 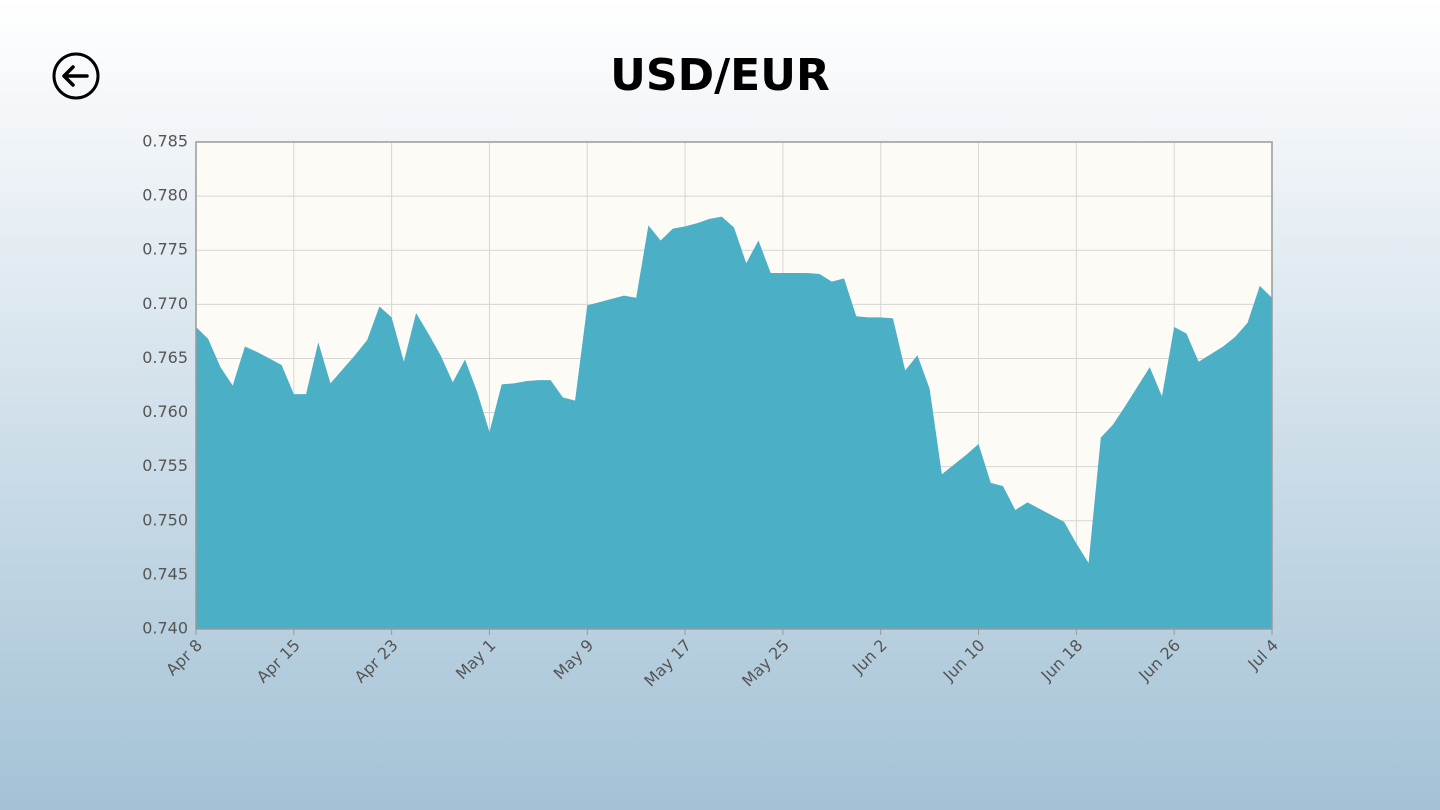 I want to click on x-tick-label: Jun 2, so click(x=869, y=657).